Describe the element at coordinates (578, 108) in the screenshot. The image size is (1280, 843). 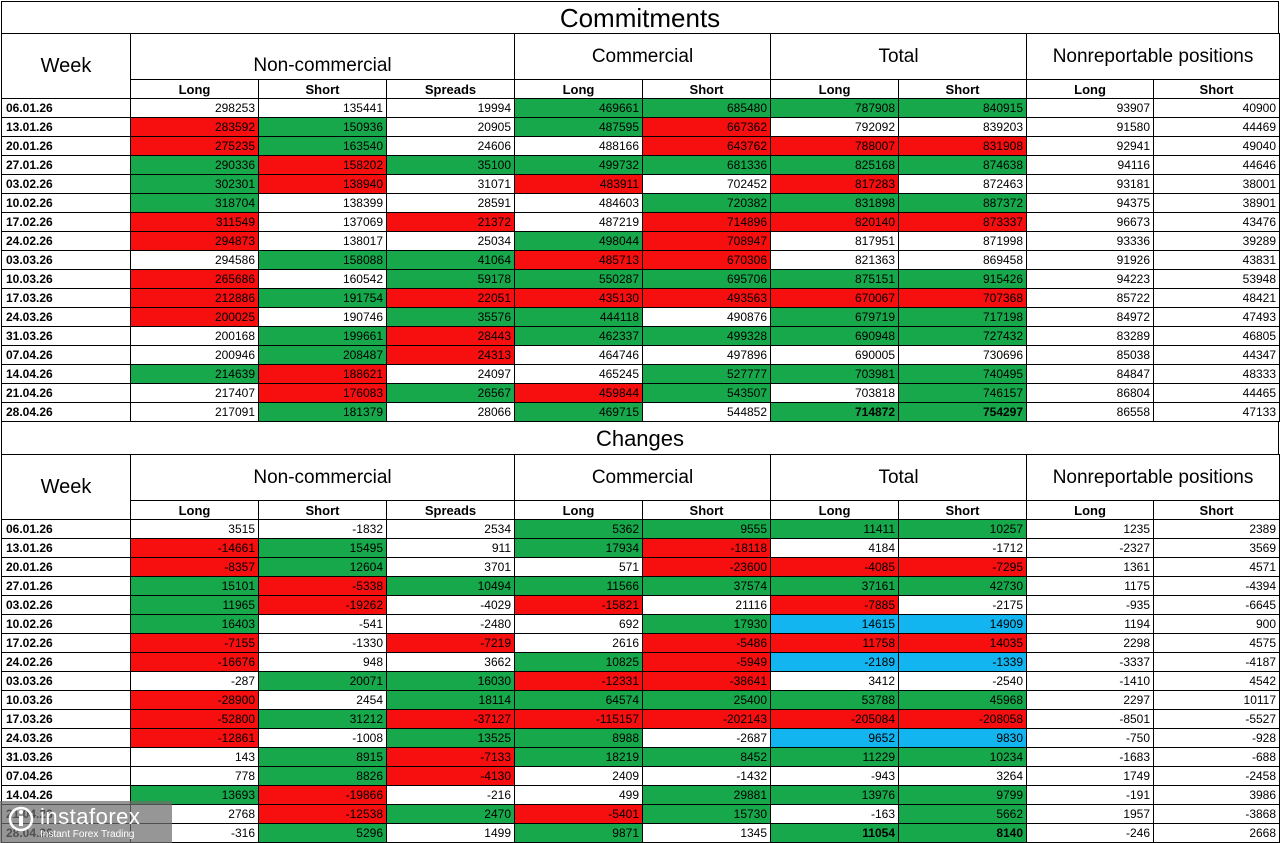
I see `value-cell: 469661` at that location.